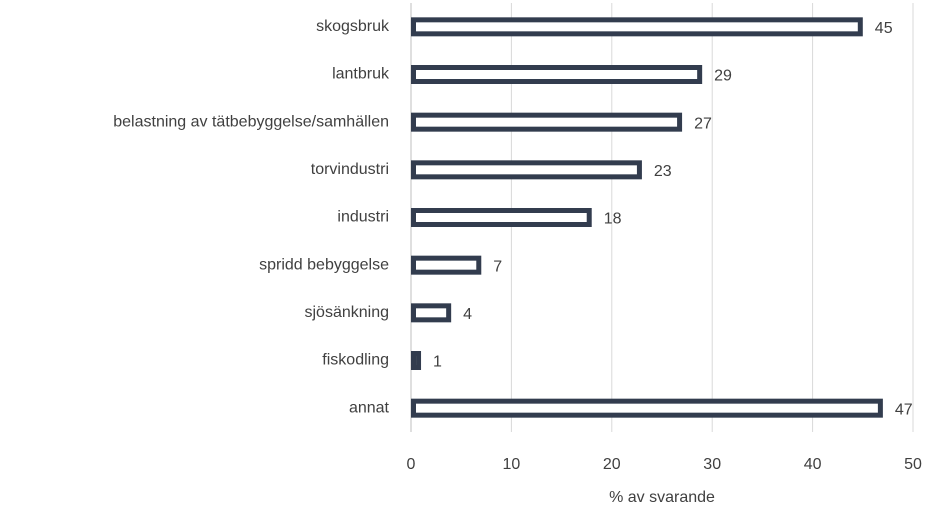  What do you see at coordinates (813, 464) in the screenshot?
I see `x-tick-label: 40` at bounding box center [813, 464].